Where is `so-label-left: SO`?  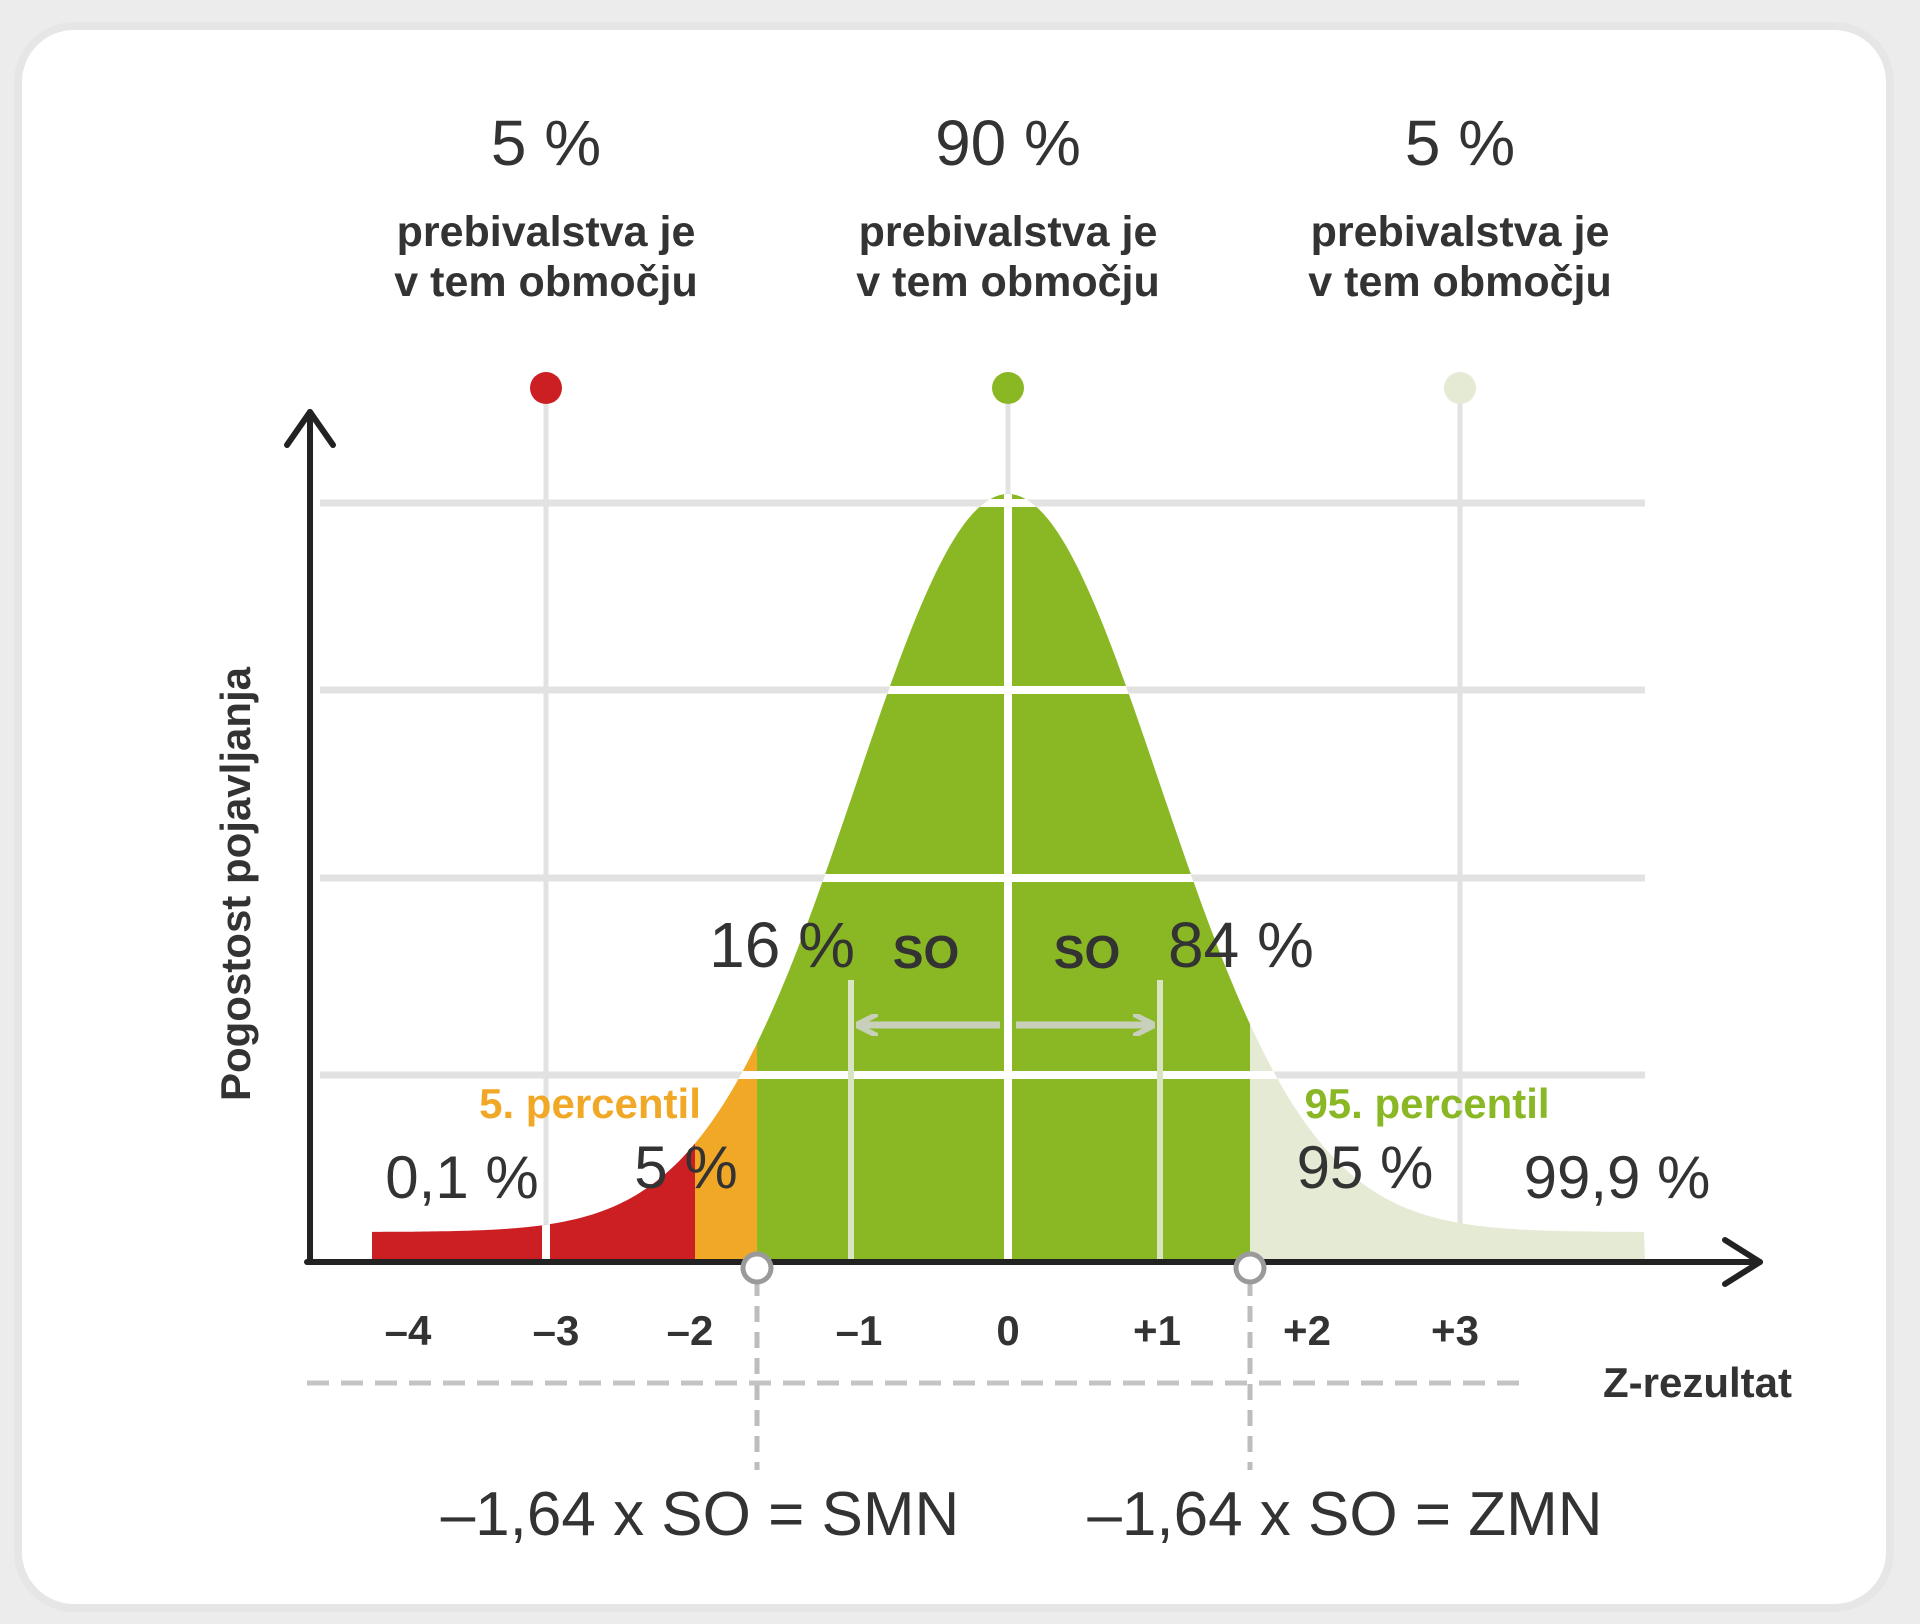 so-label-left: SO is located at coordinates (926, 952).